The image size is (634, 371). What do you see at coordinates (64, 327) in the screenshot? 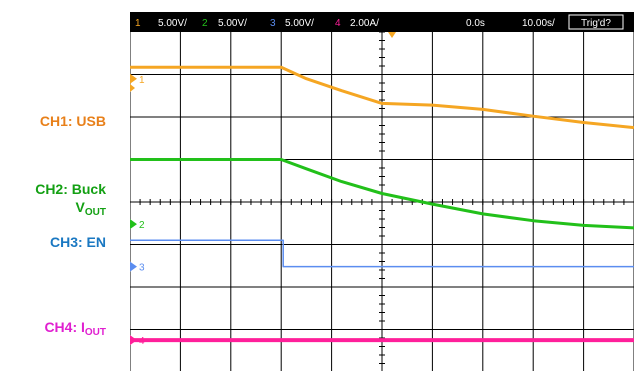
I see `ch4-label-text: CH4: I` at bounding box center [64, 327].